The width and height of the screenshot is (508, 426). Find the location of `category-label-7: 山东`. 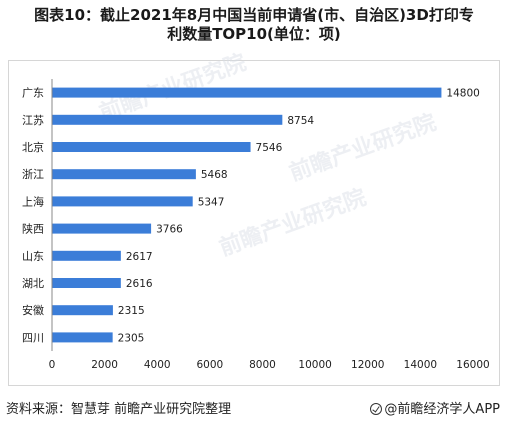

category-label-7: 山东 is located at coordinates (33, 256).